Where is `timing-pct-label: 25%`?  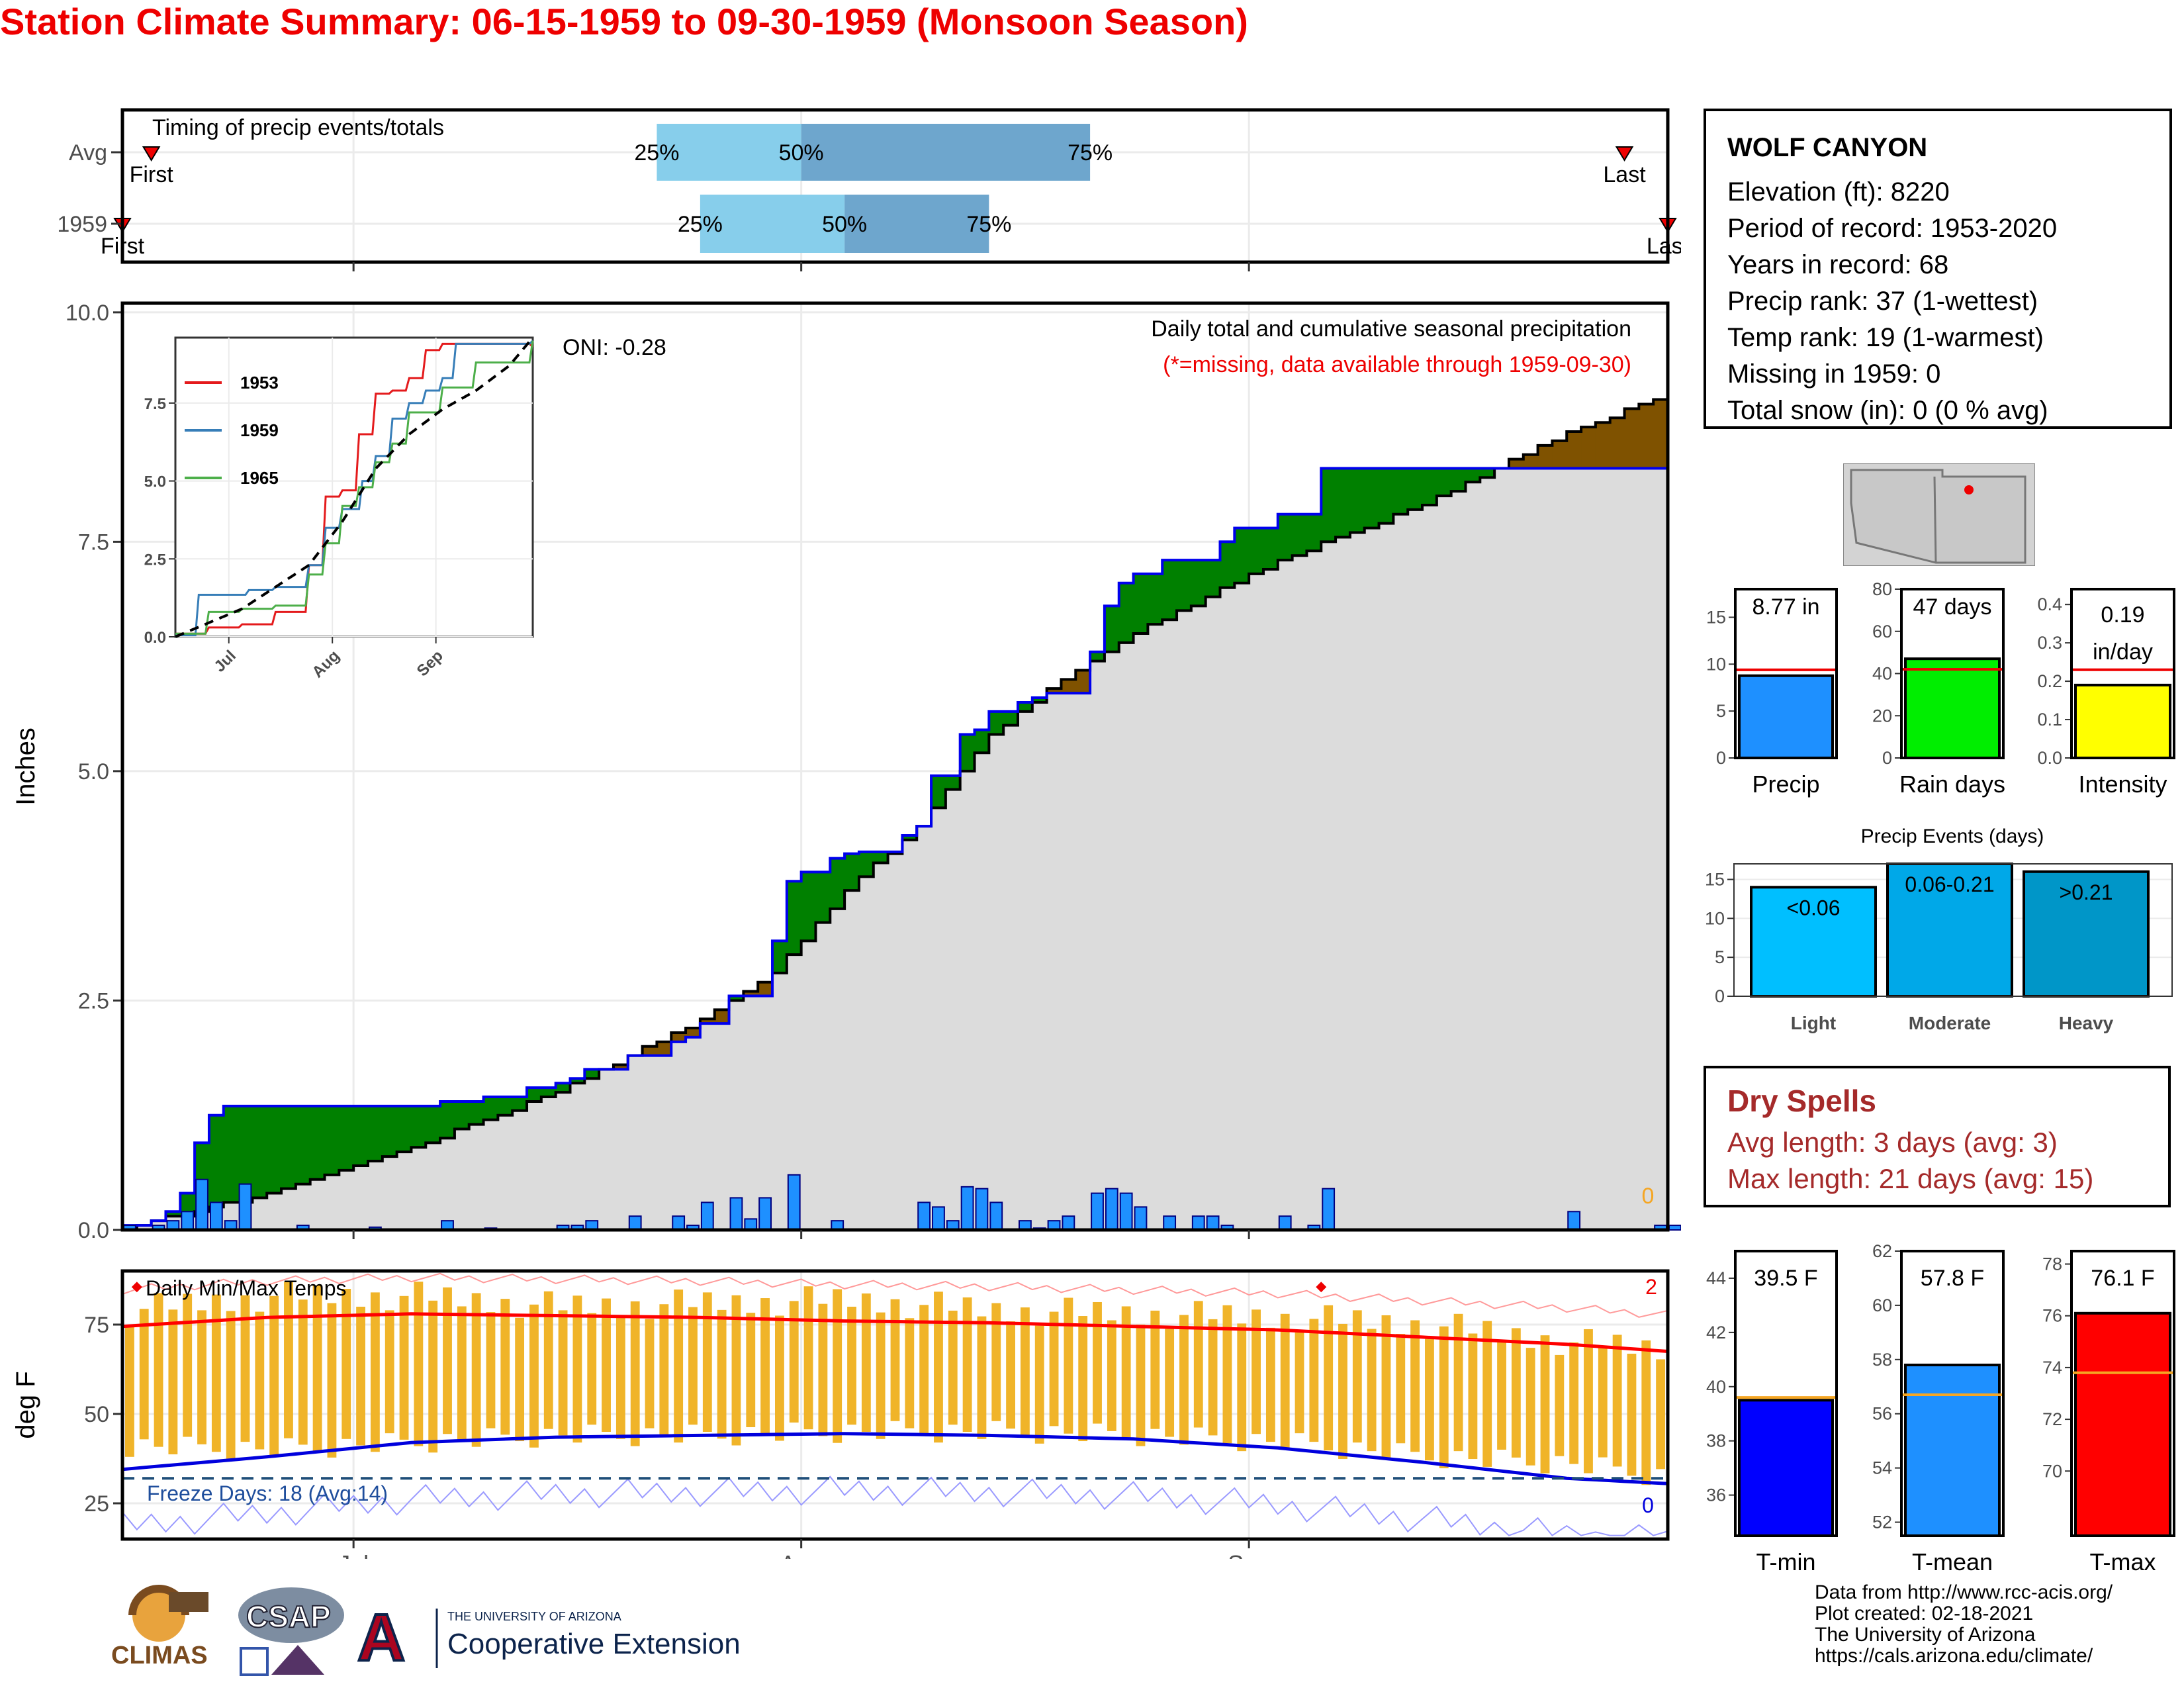 timing-pct-label: 25% is located at coordinates (701, 224).